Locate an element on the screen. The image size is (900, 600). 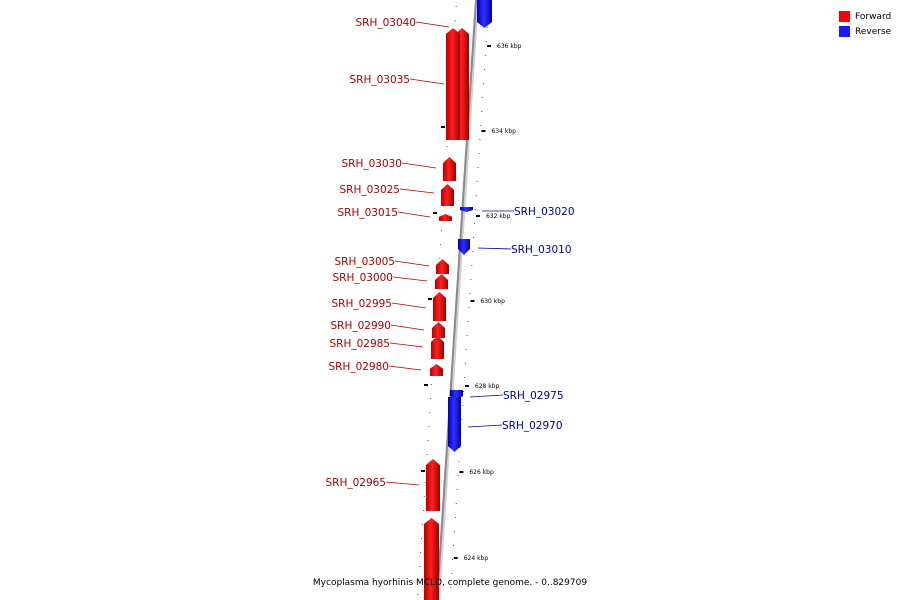
kbp-tick-label: 632 kbp is located at coordinates (498, 216).